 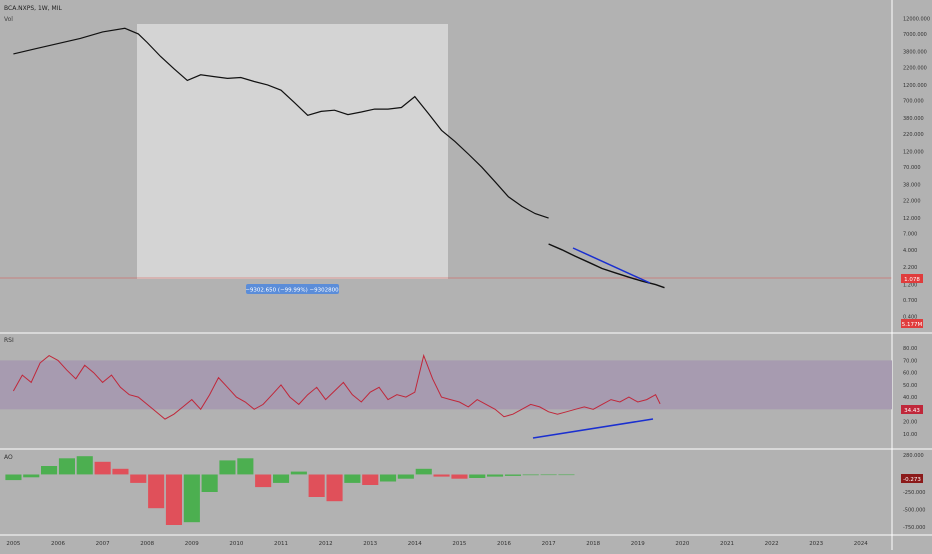 What do you see at coordinates (910, 435) in the screenshot?
I see `rsi-tick-label: 10.00` at bounding box center [910, 435].